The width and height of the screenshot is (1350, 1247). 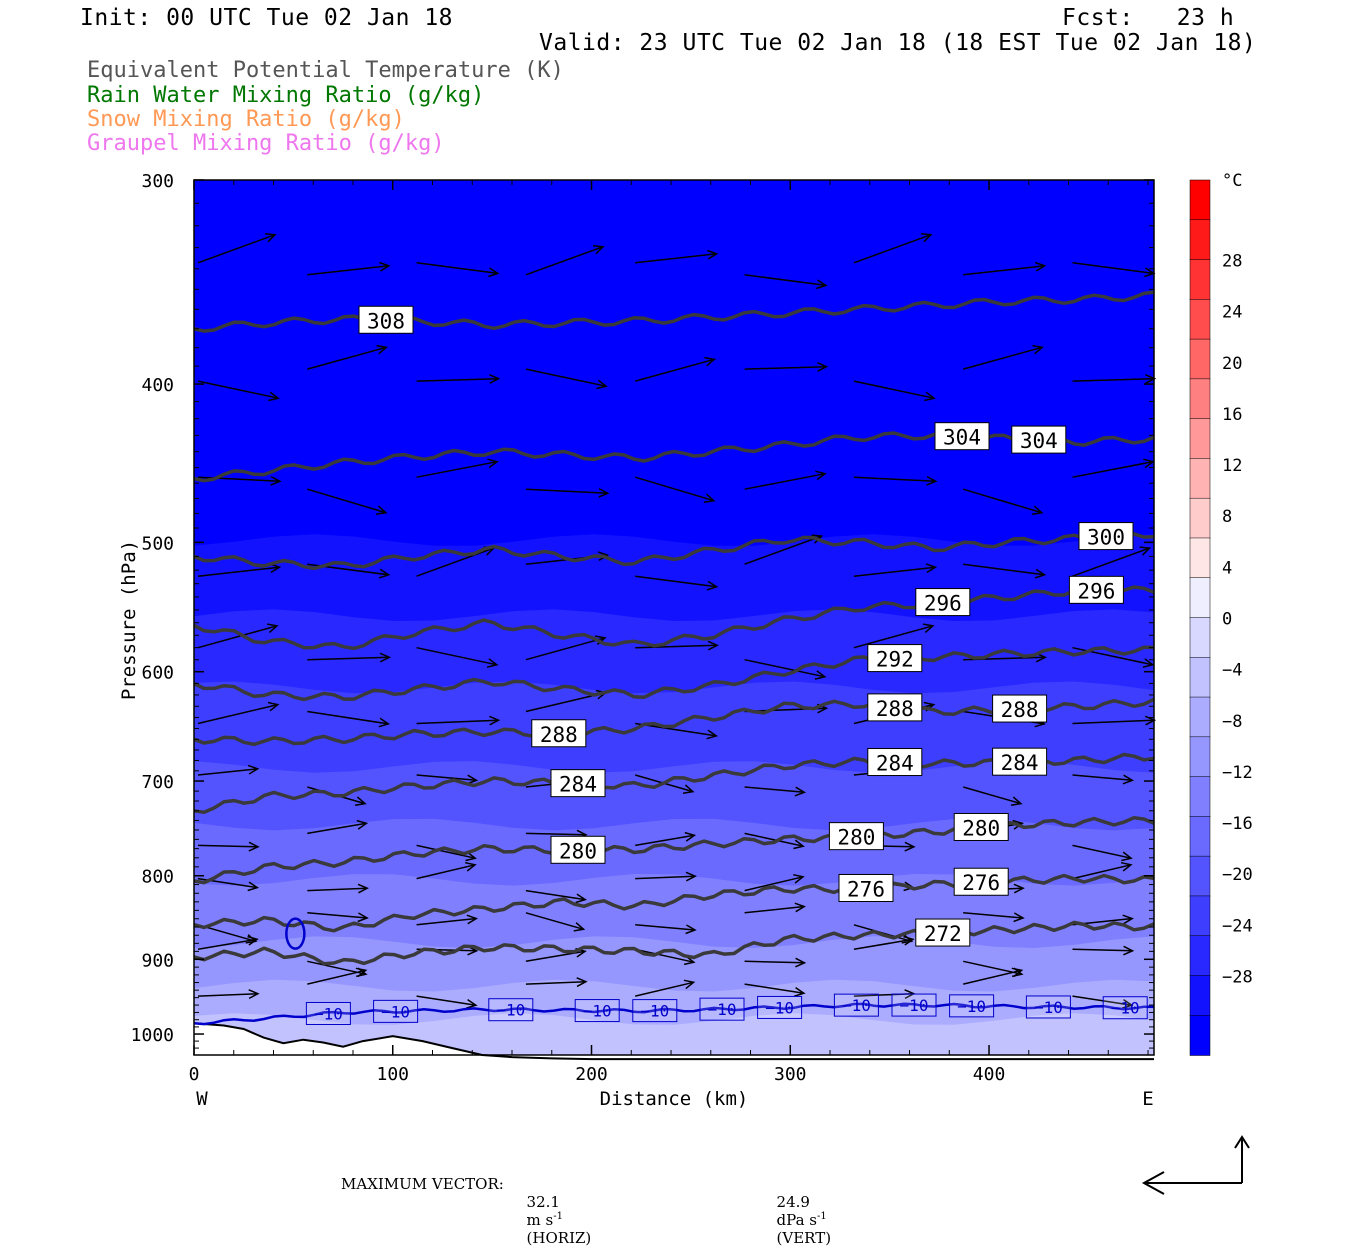 What do you see at coordinates (962, 438) in the screenshot?
I see `contour-label: 304` at bounding box center [962, 438].